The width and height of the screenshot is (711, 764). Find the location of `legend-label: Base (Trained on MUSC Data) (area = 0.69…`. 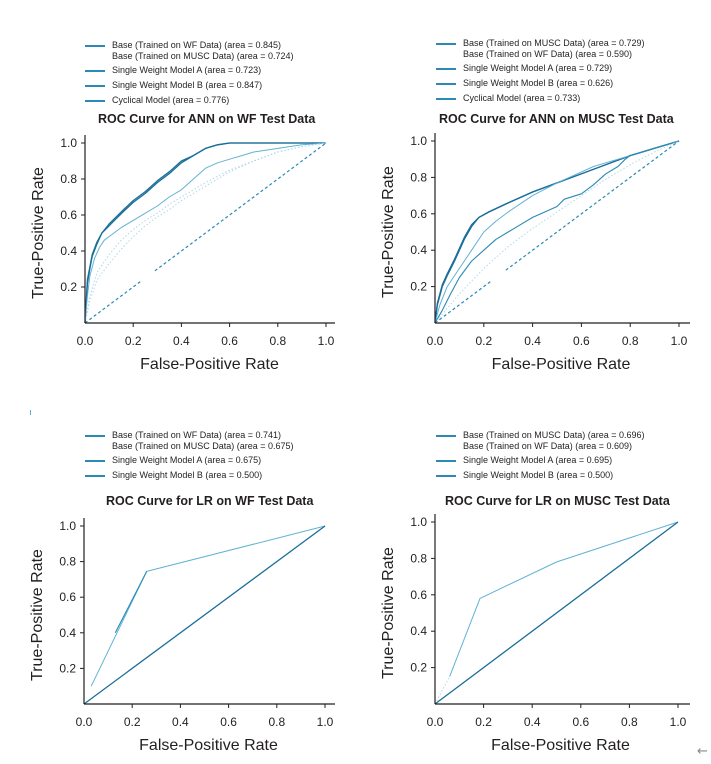

legend-label: Base (Trained on MUSC Data) (area = 0.69… is located at coordinates (554, 435).